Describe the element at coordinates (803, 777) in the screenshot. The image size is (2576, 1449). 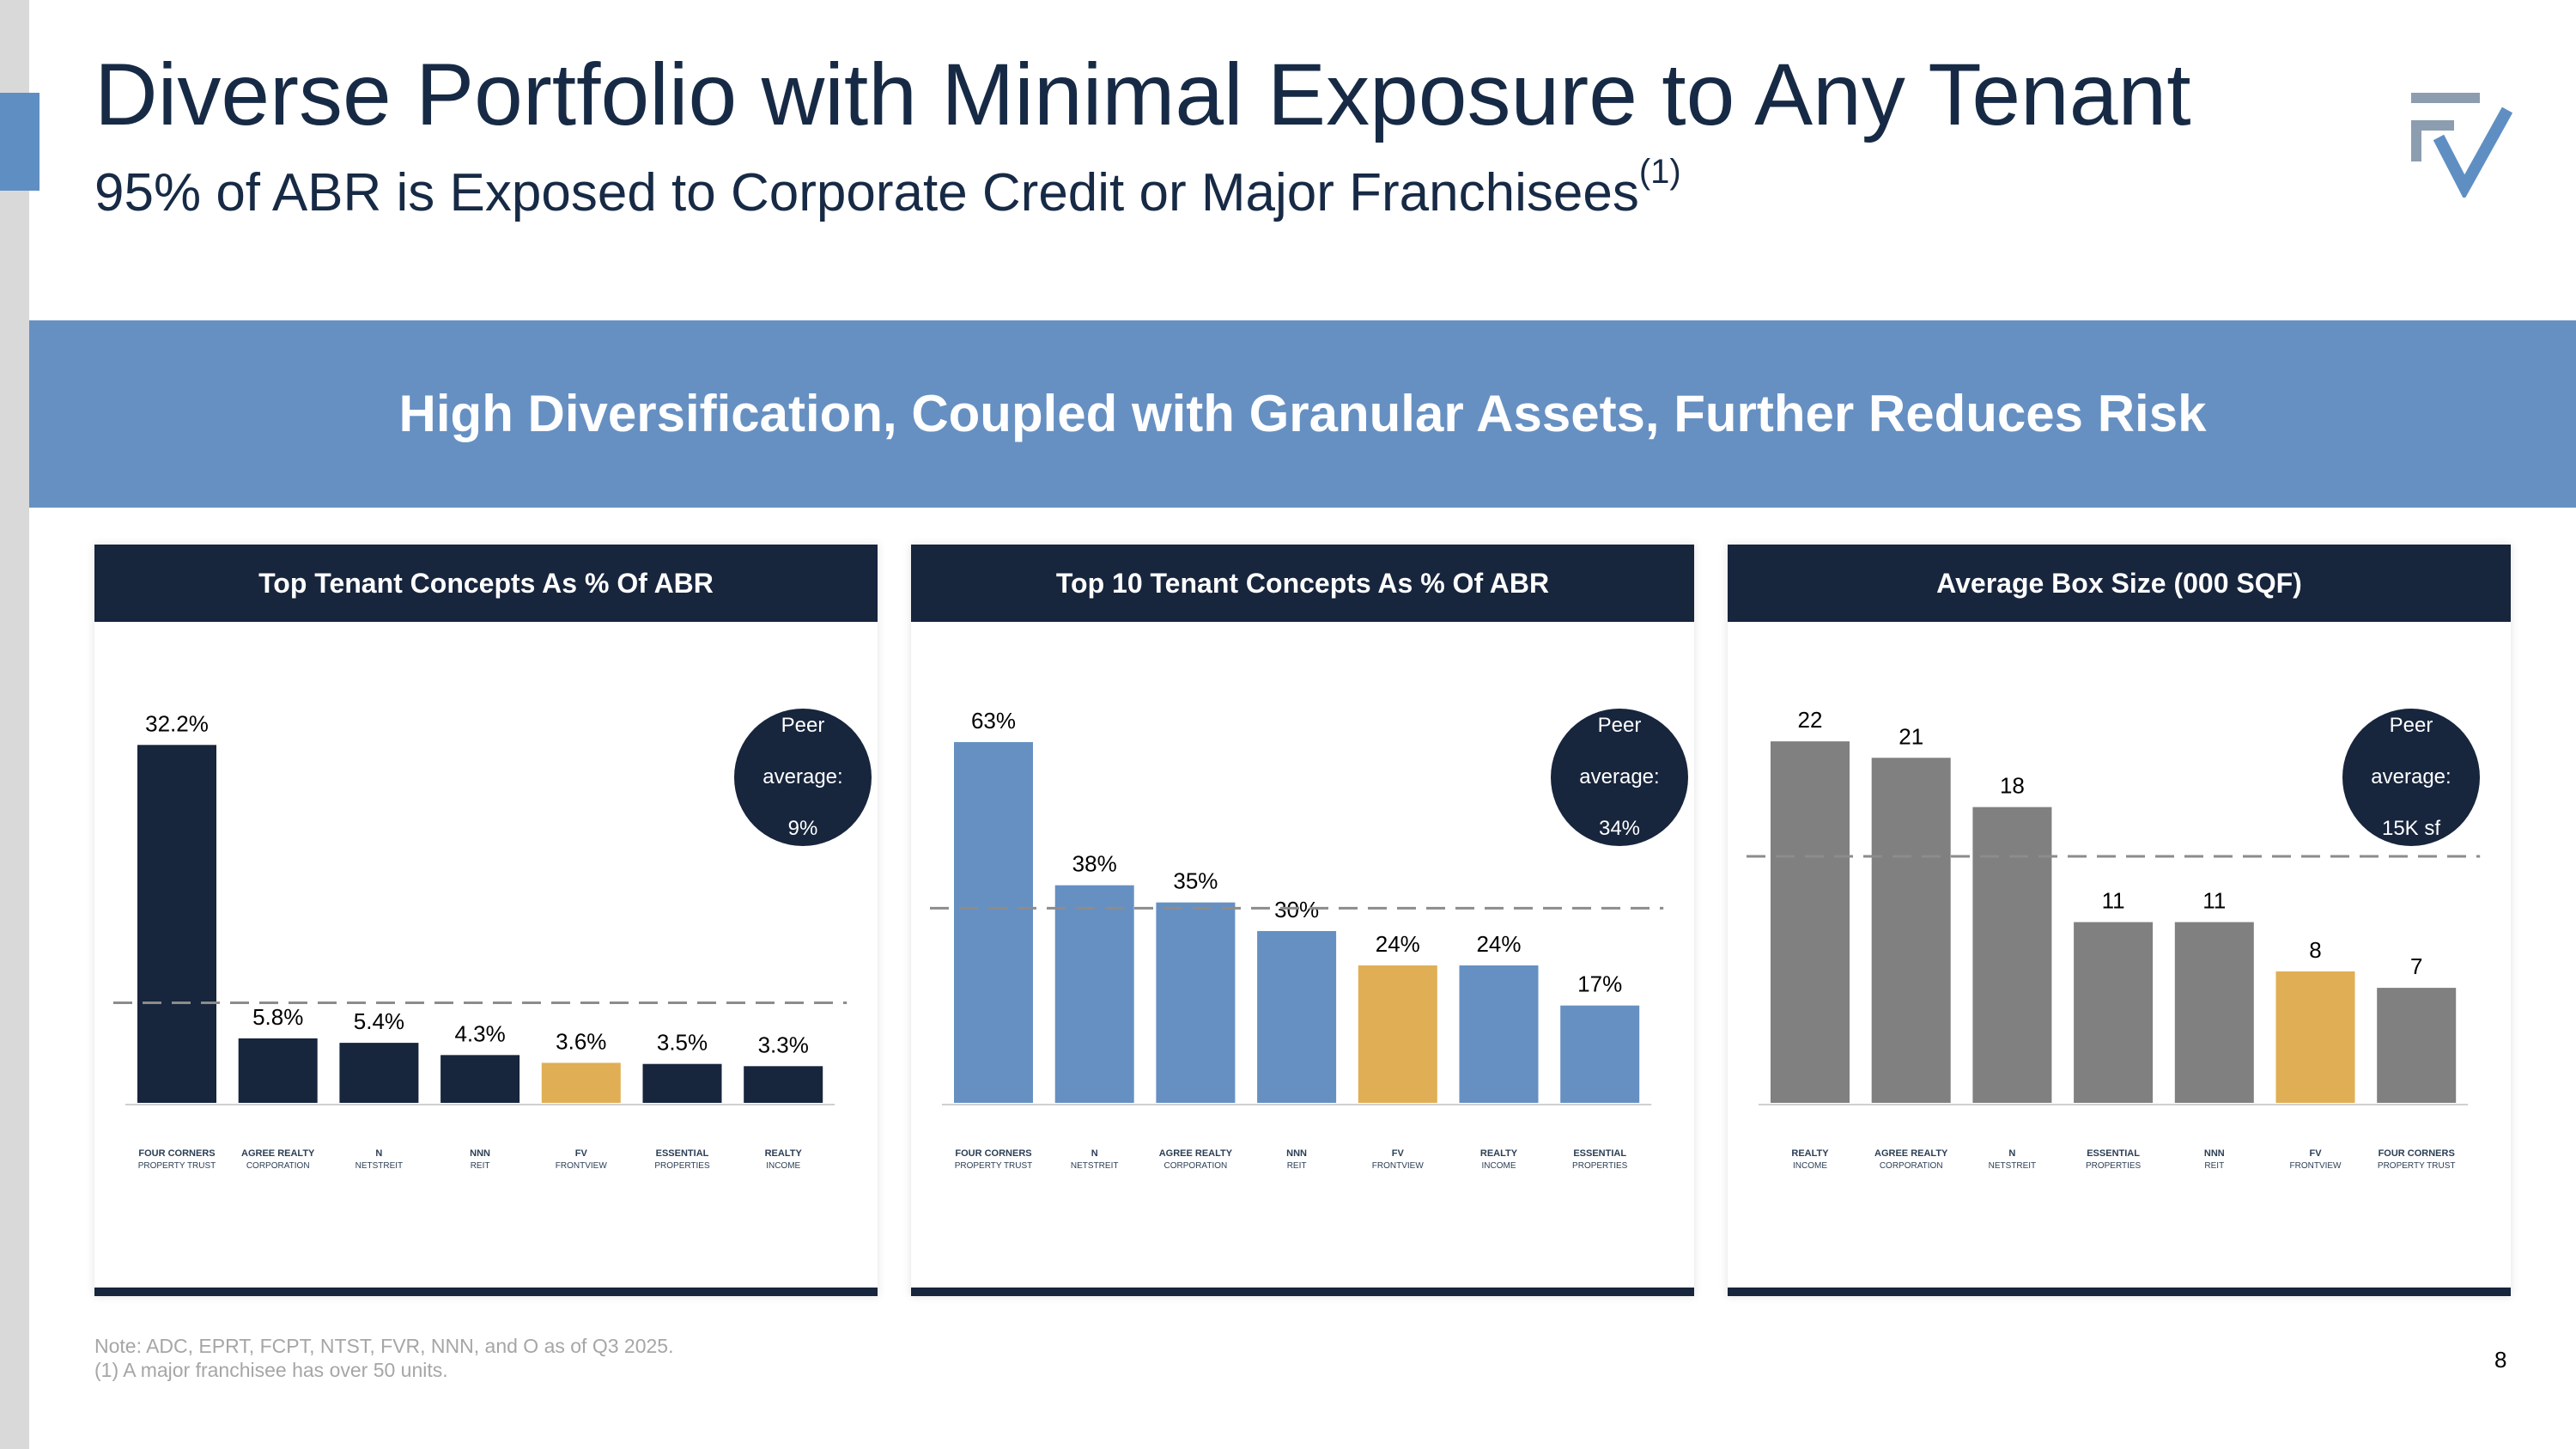
I see `peer-average-badge: Peer average: 9%` at that location.